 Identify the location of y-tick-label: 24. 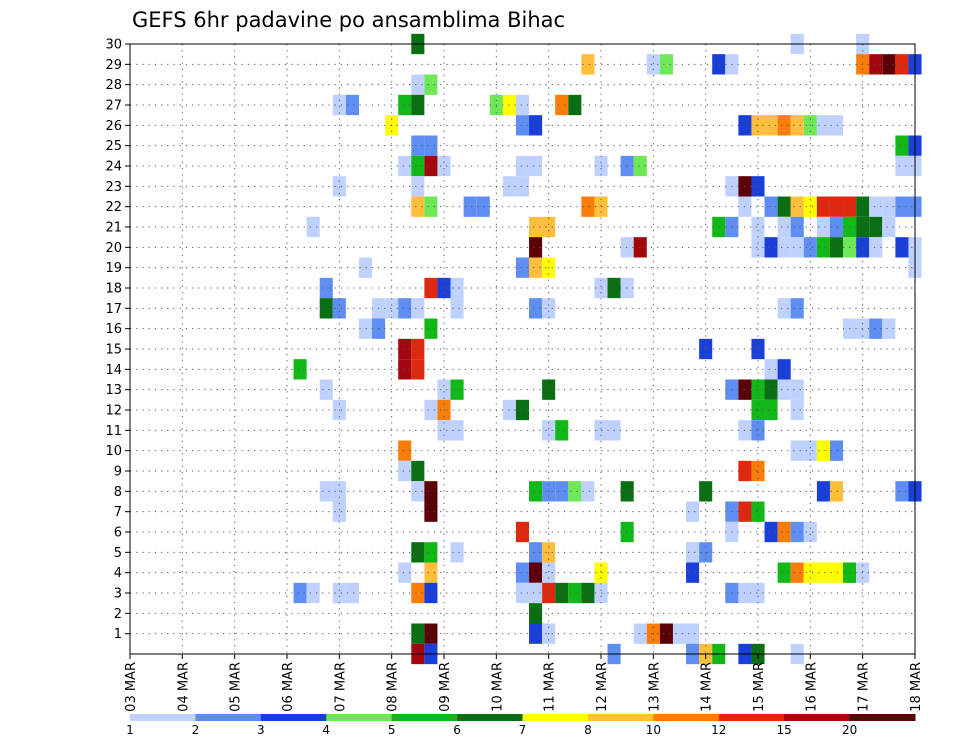
(113, 167).